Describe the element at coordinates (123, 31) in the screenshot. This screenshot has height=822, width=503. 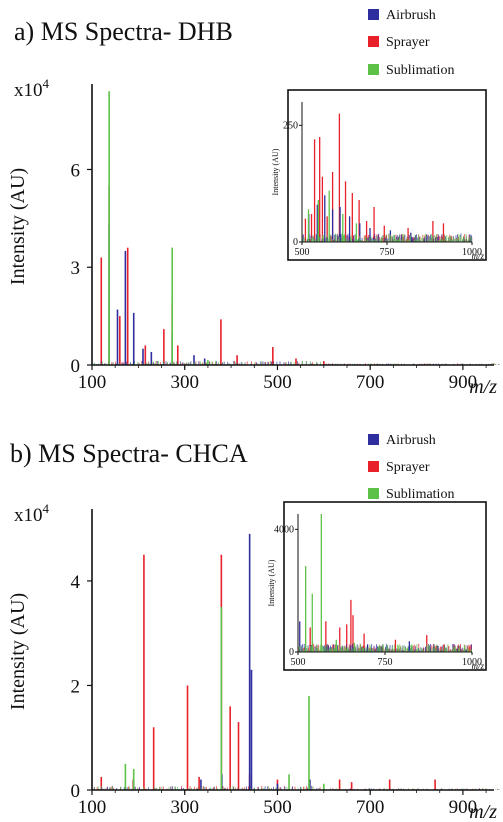
I see `panel-title: a) MS Spectra- DHB` at that location.